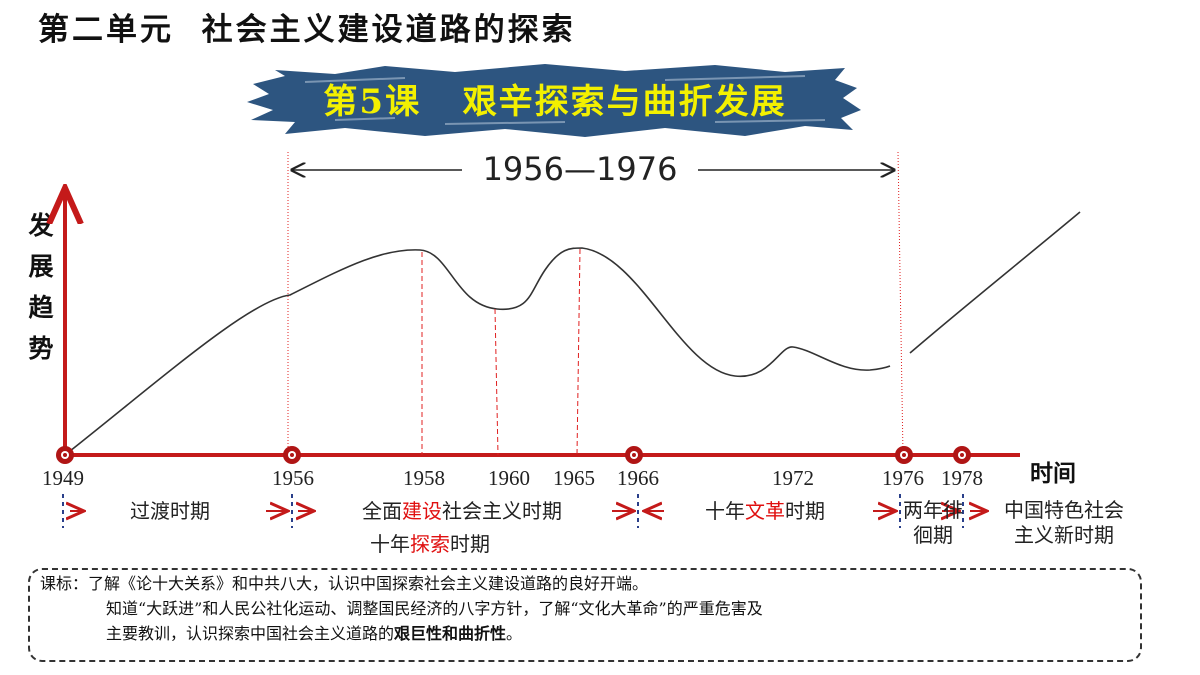  Describe the element at coordinates (574, 478) in the screenshot. I see `year-label-1965: 1965` at that location.